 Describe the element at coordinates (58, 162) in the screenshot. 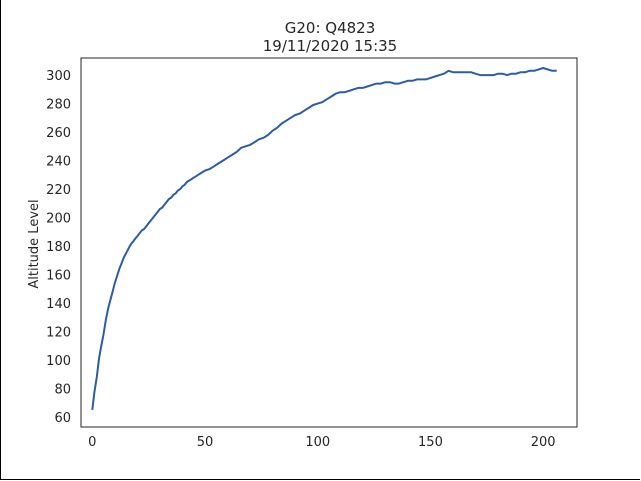

I see `y-tick-label: 240` at that location.